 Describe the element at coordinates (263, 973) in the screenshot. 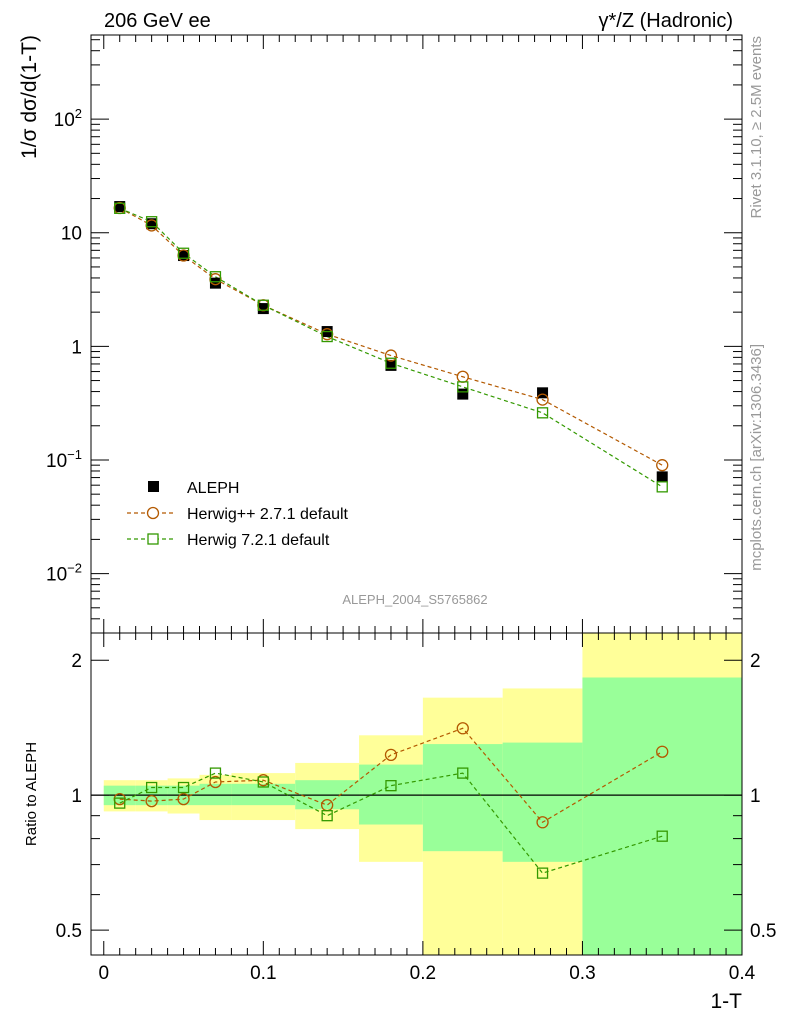

I see `x-tick-label: 0.1` at that location.